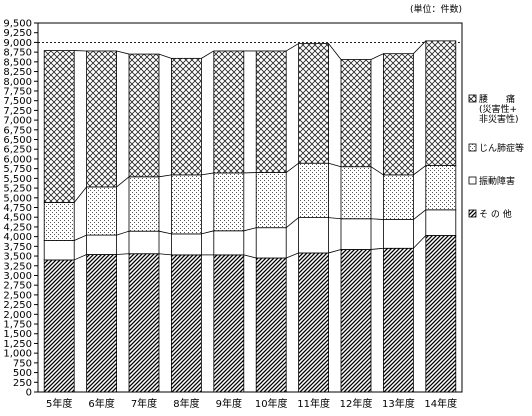  Describe the element at coordinates (17, 266) in the screenshot. I see `y-tick-label: 3,250` at that location.